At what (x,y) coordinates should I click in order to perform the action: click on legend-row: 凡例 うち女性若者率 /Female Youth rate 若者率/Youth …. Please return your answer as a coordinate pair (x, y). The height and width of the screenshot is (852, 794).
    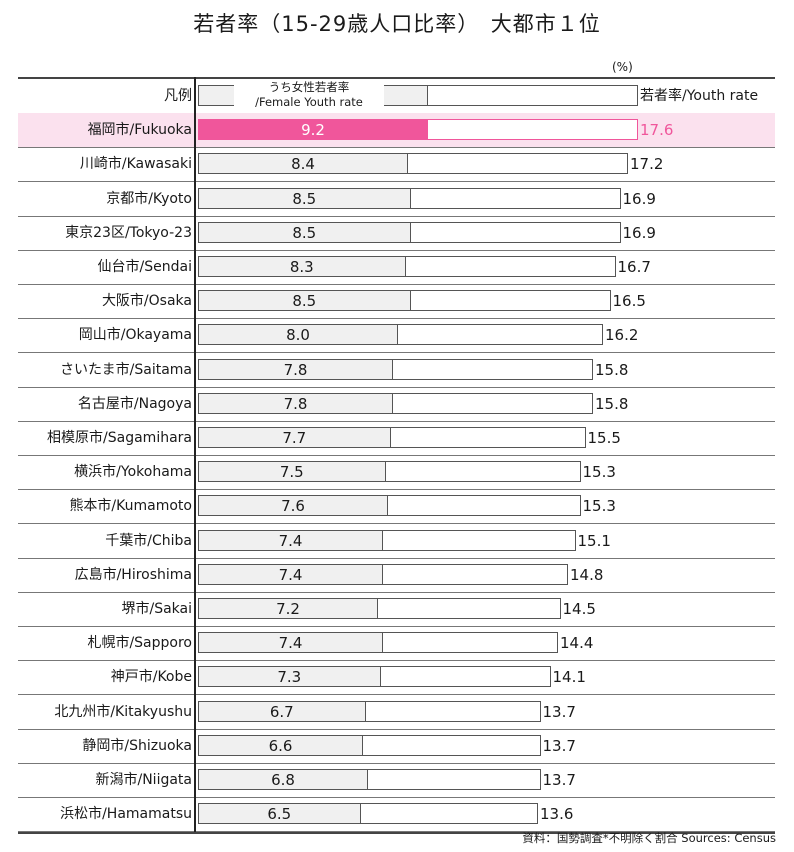
    Looking at the image, I should click on (396, 96).